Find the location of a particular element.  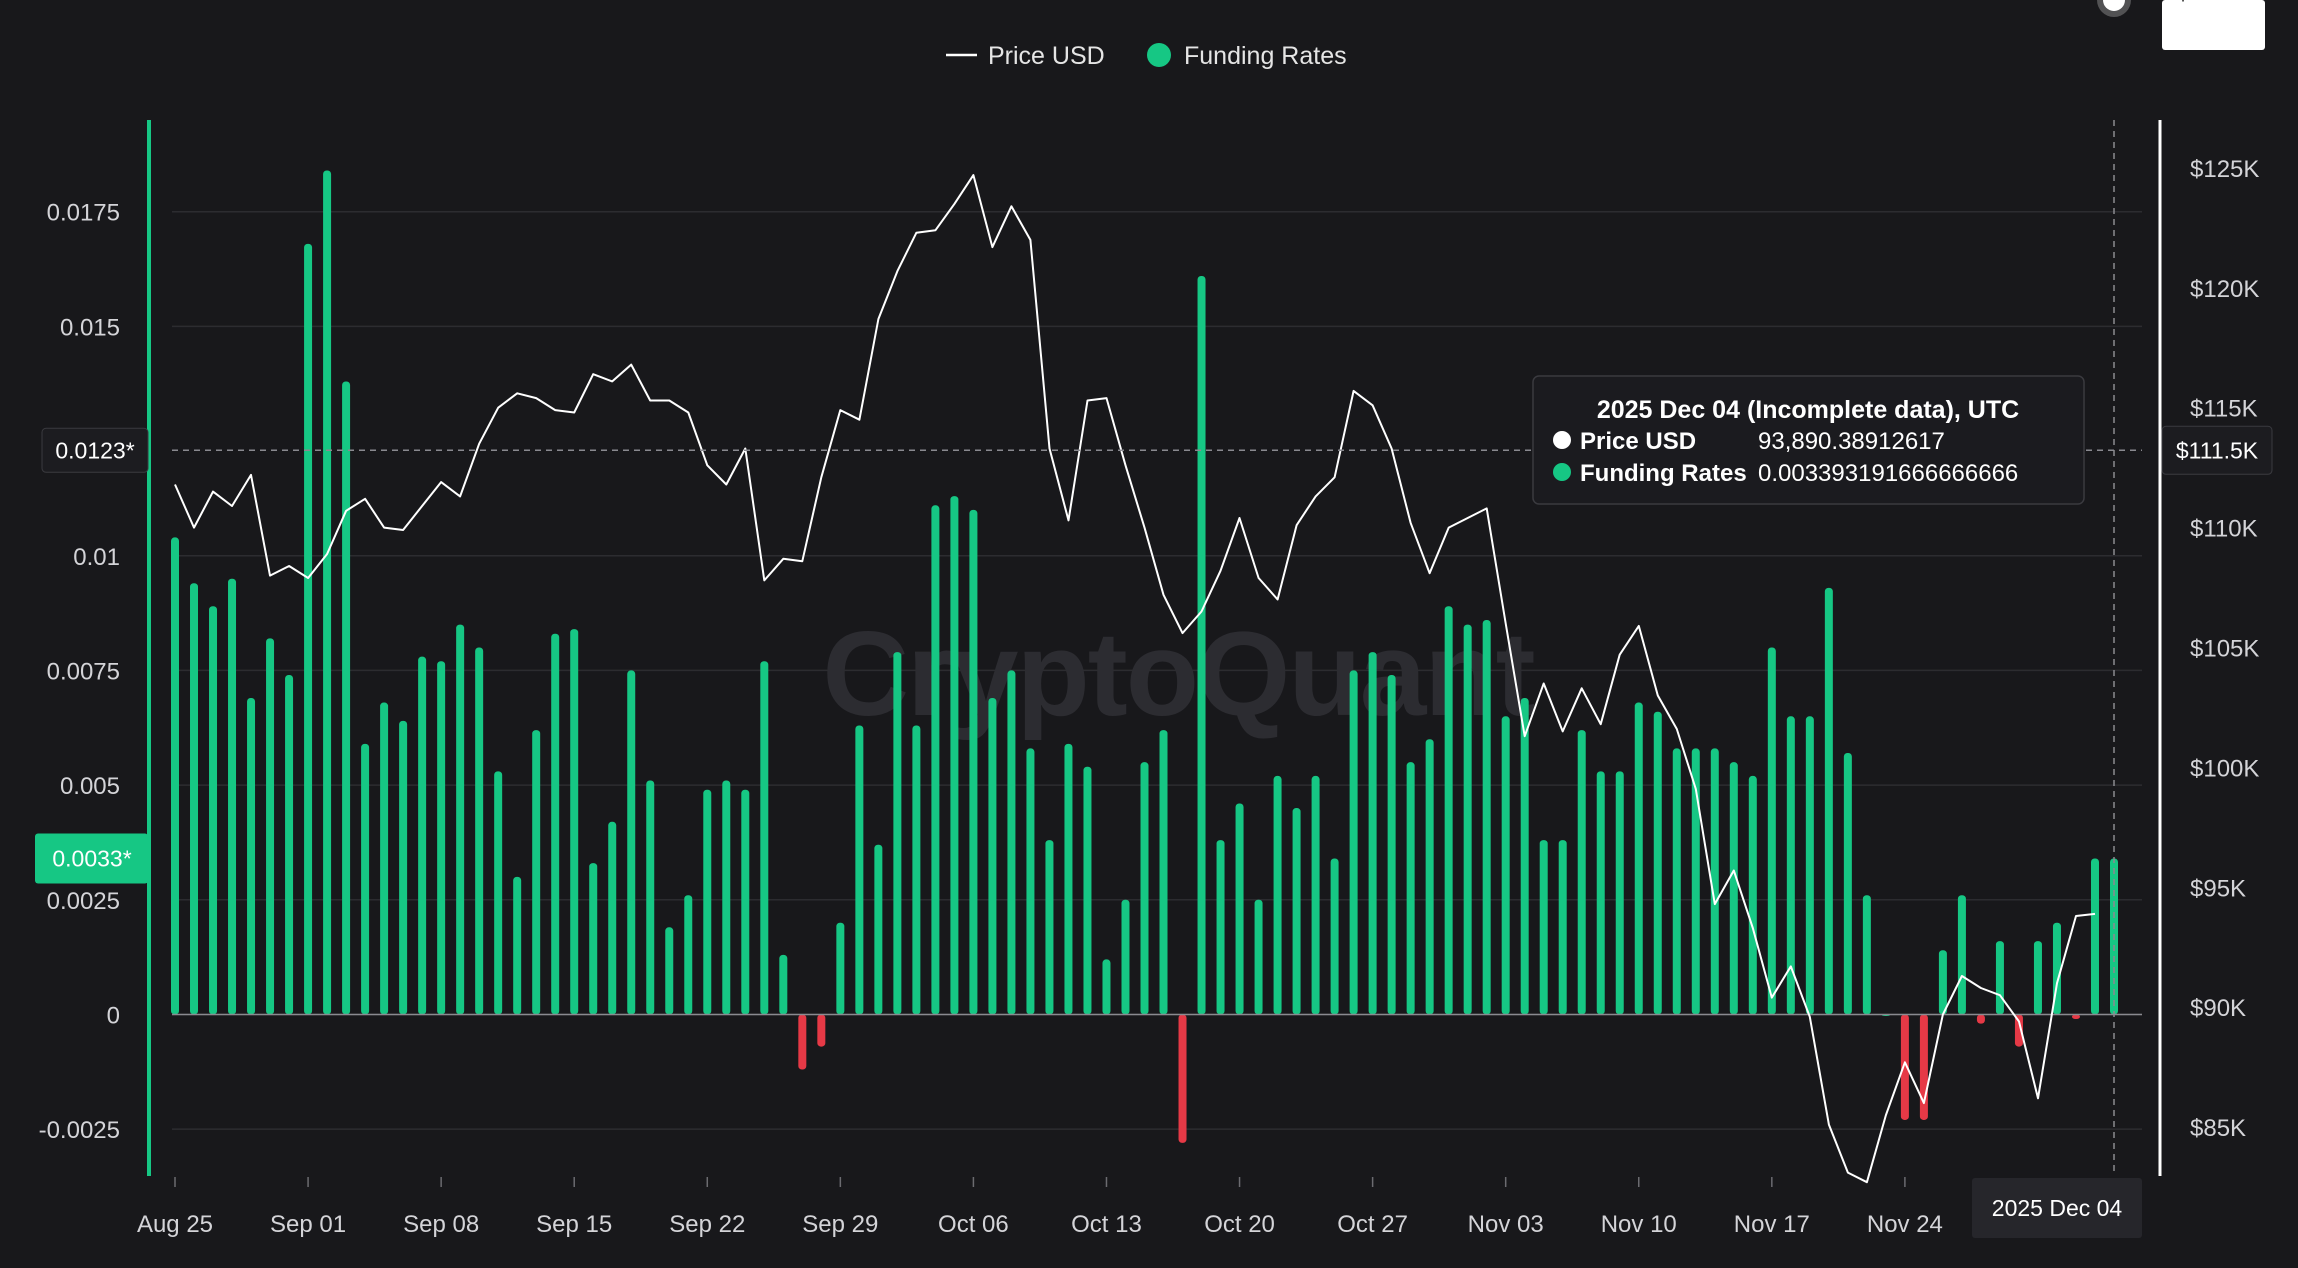

legend: Price USD Funding Rates is located at coordinates (1146, 56).